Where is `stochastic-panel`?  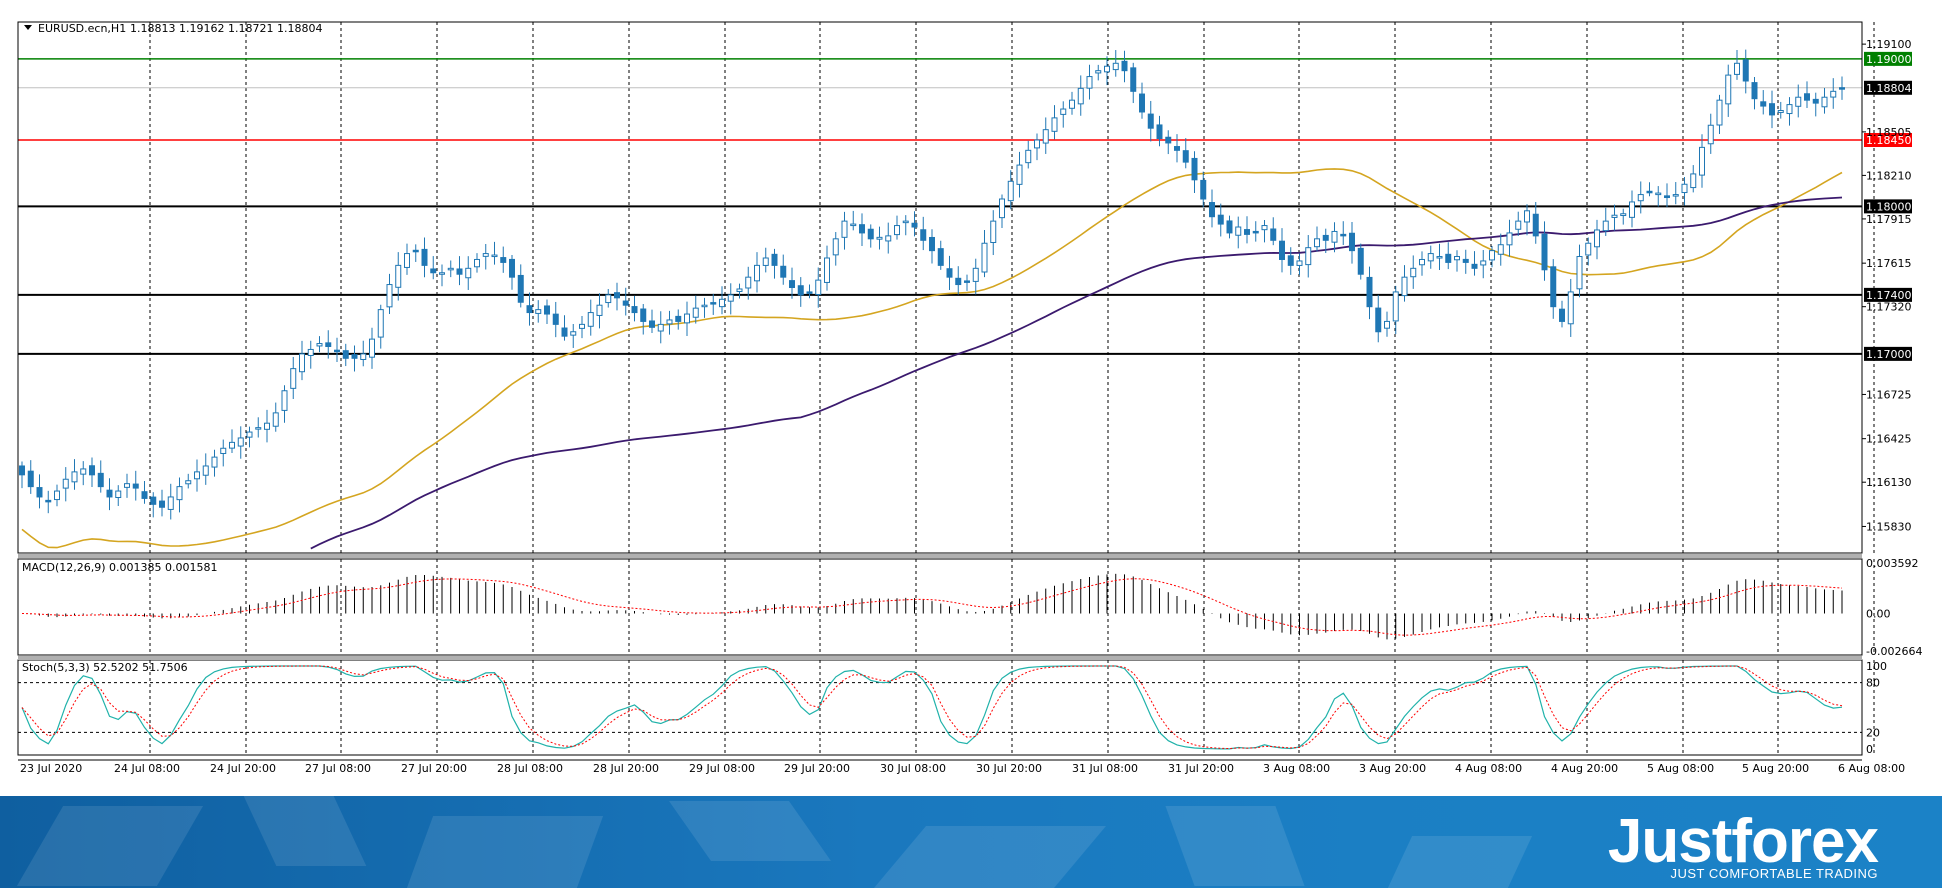 stochastic-panel is located at coordinates (940, 707).